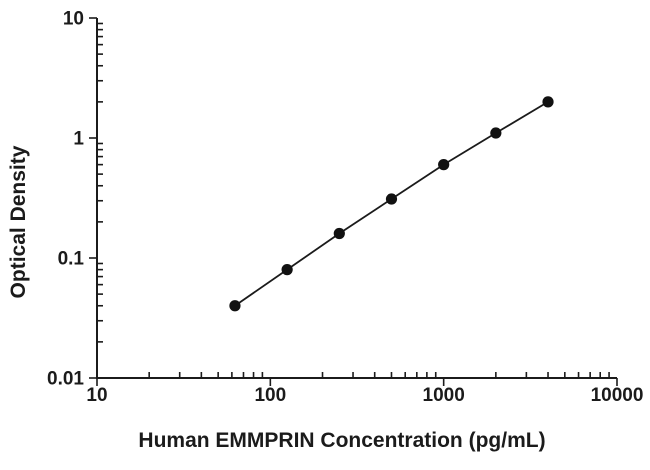 The height and width of the screenshot is (470, 650). Describe the element at coordinates (617, 395) in the screenshot. I see `x-tick-label: 10000` at that location.